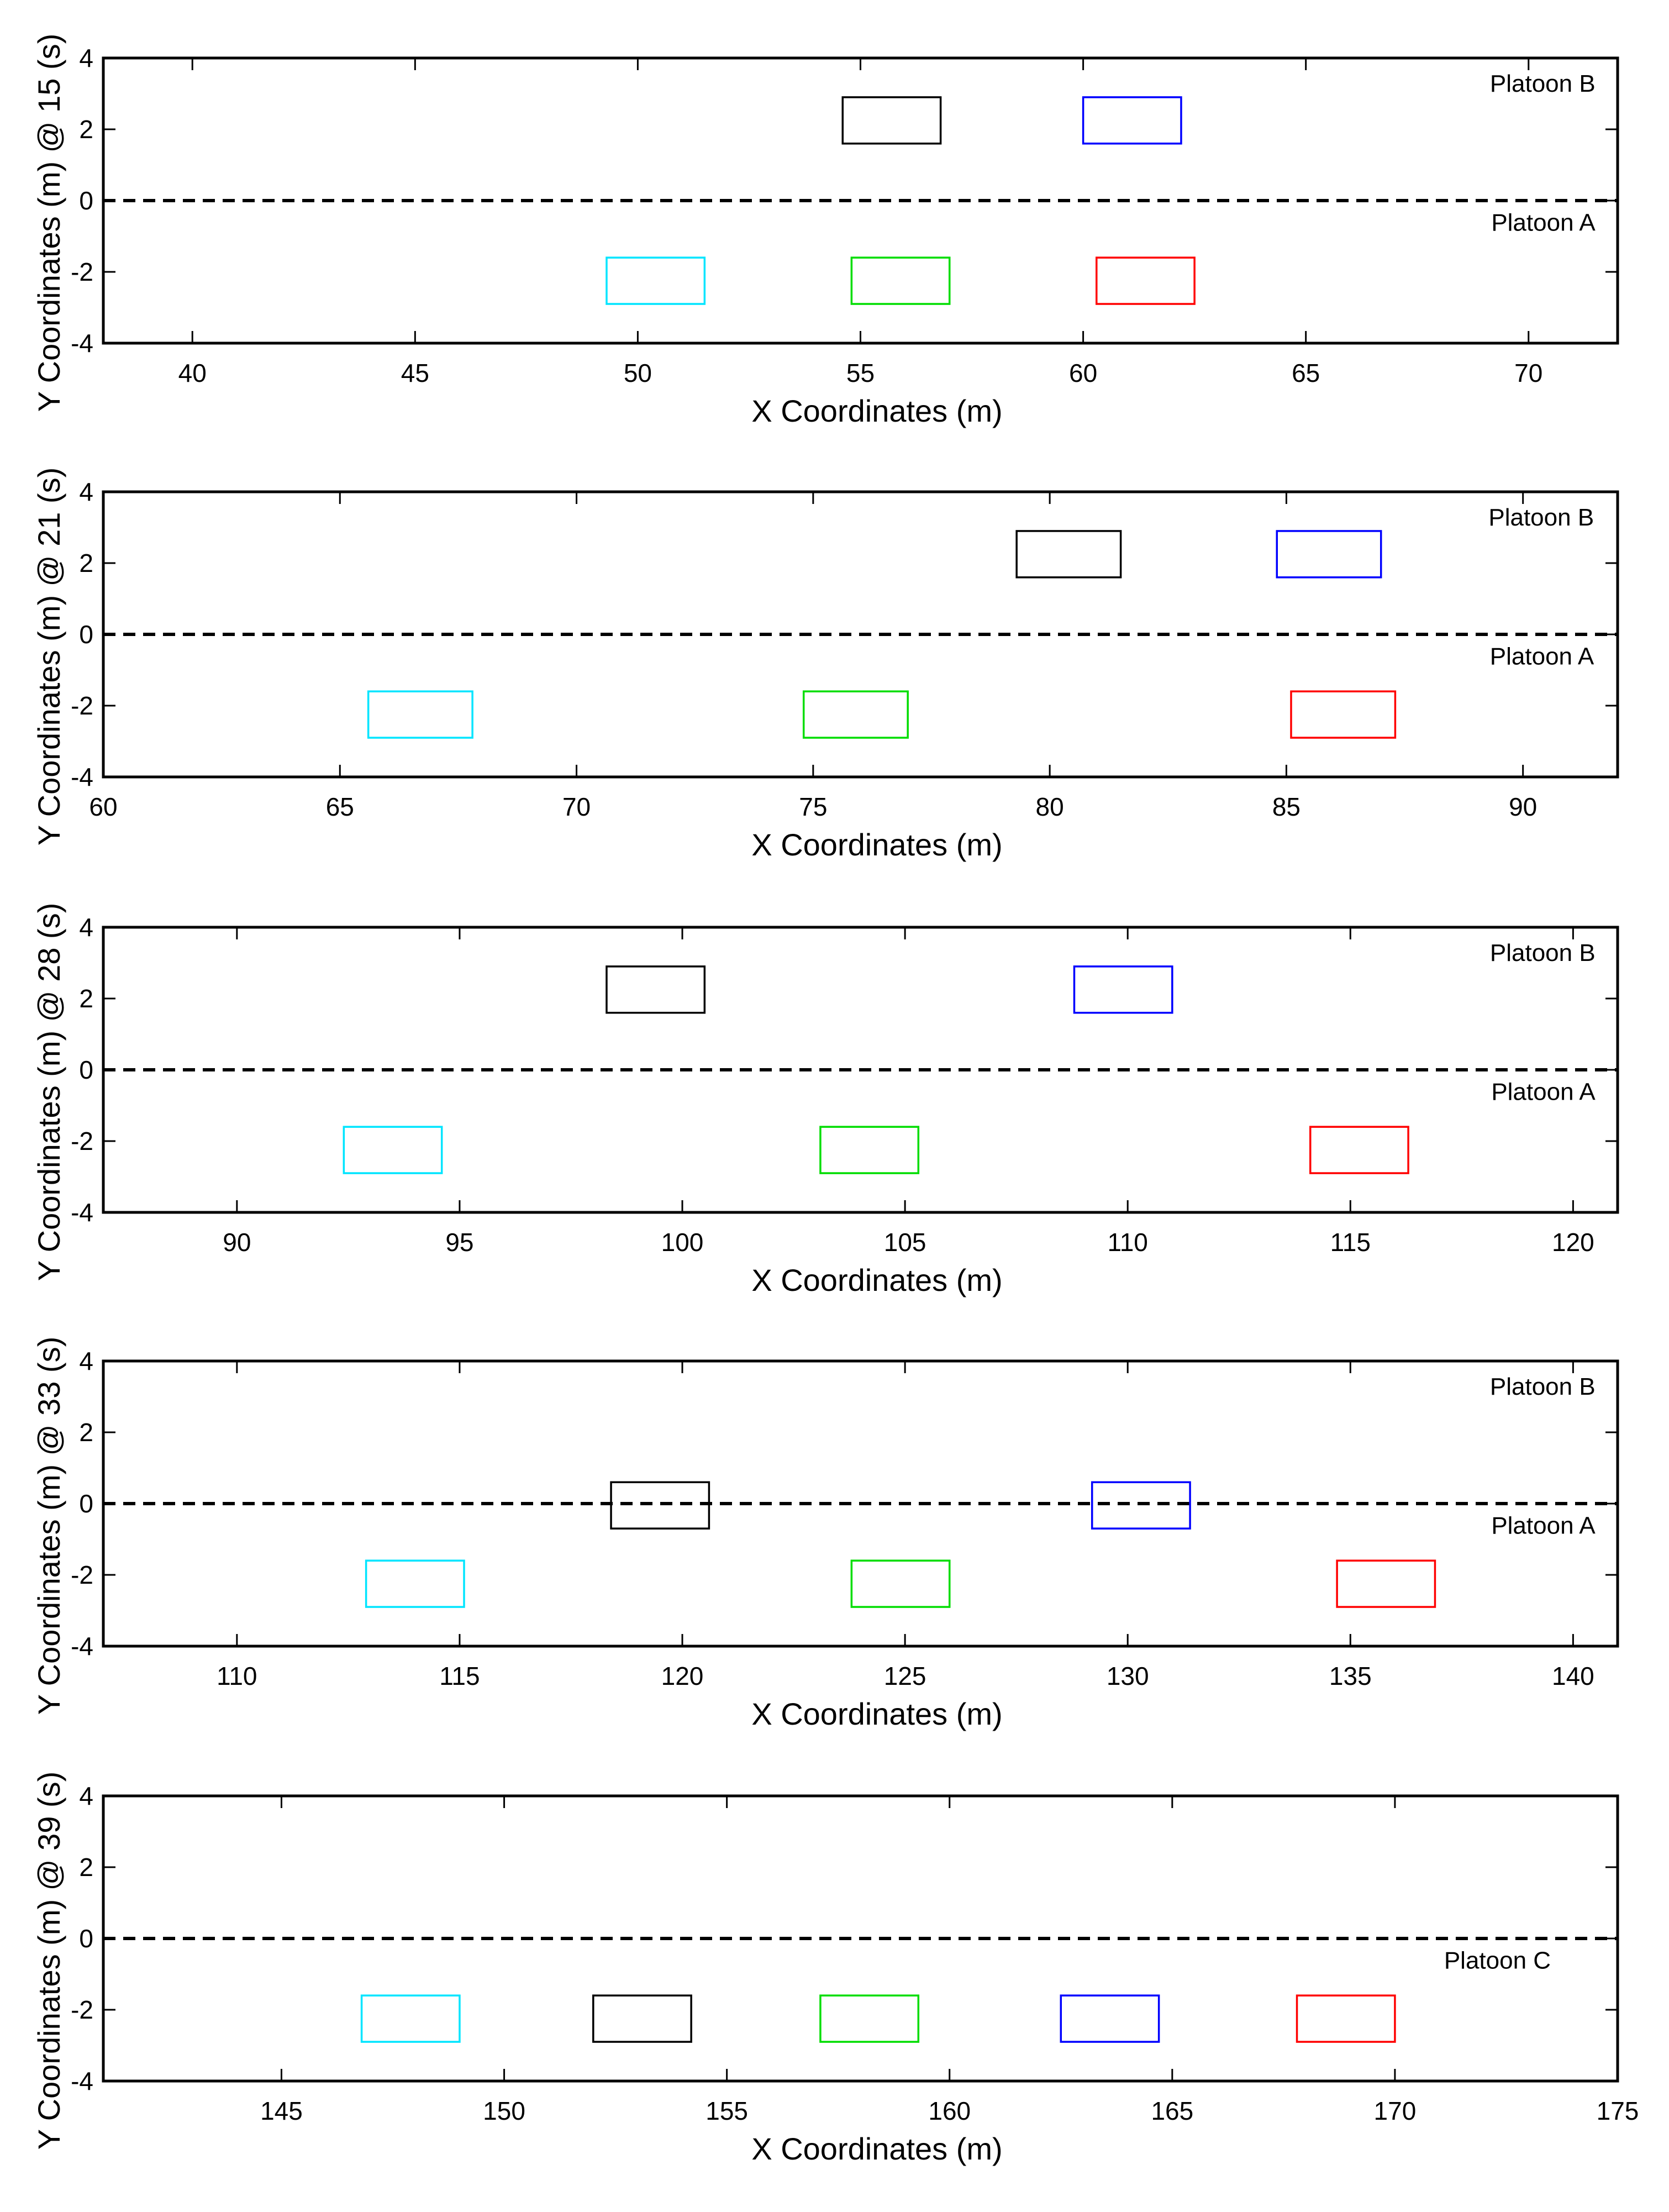  Describe the element at coordinates (48, 656) in the screenshot. I see `y-axis-title: Y Coordinates (m) @ 21 (s)` at that location.